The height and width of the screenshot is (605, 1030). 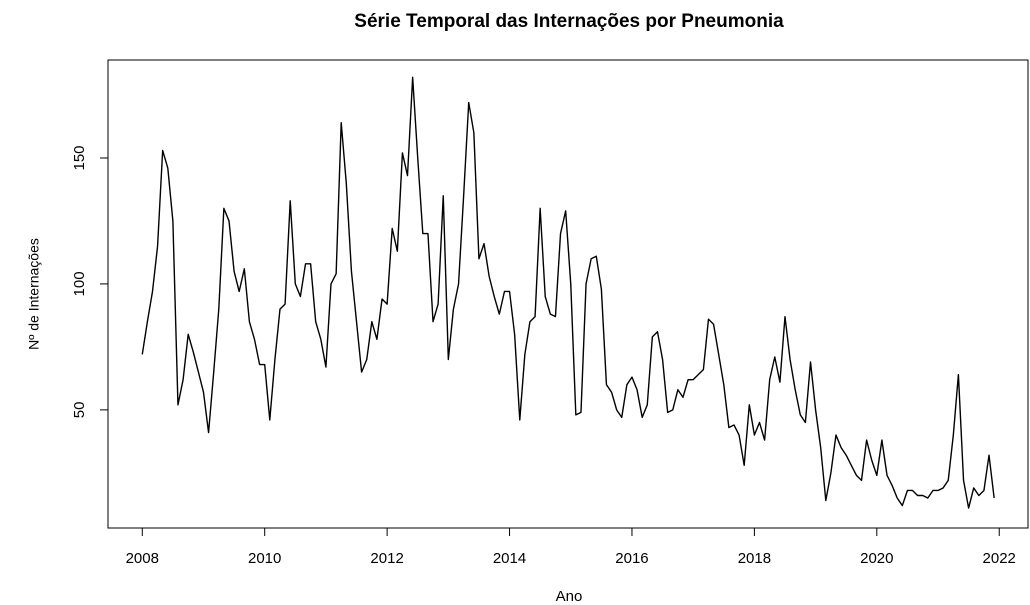 What do you see at coordinates (631, 558) in the screenshot?
I see `x-tick-label: 2016` at bounding box center [631, 558].